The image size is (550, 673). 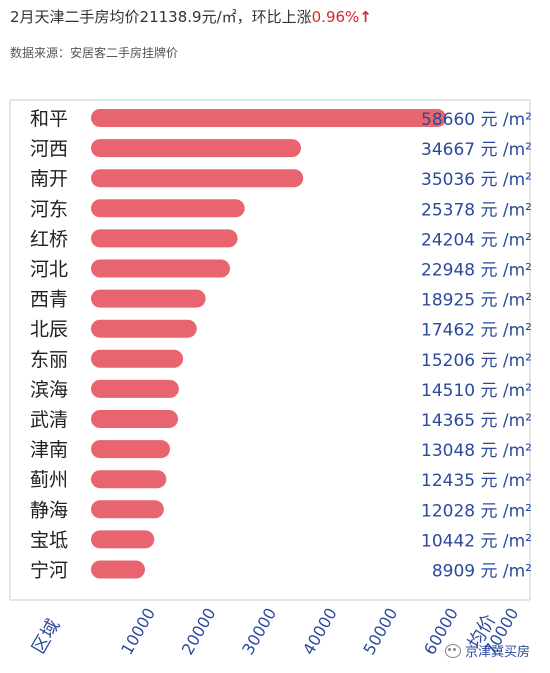 What do you see at coordinates (476, 301) in the screenshot?
I see `value-label: 18925 元 /m²` at bounding box center [476, 301].